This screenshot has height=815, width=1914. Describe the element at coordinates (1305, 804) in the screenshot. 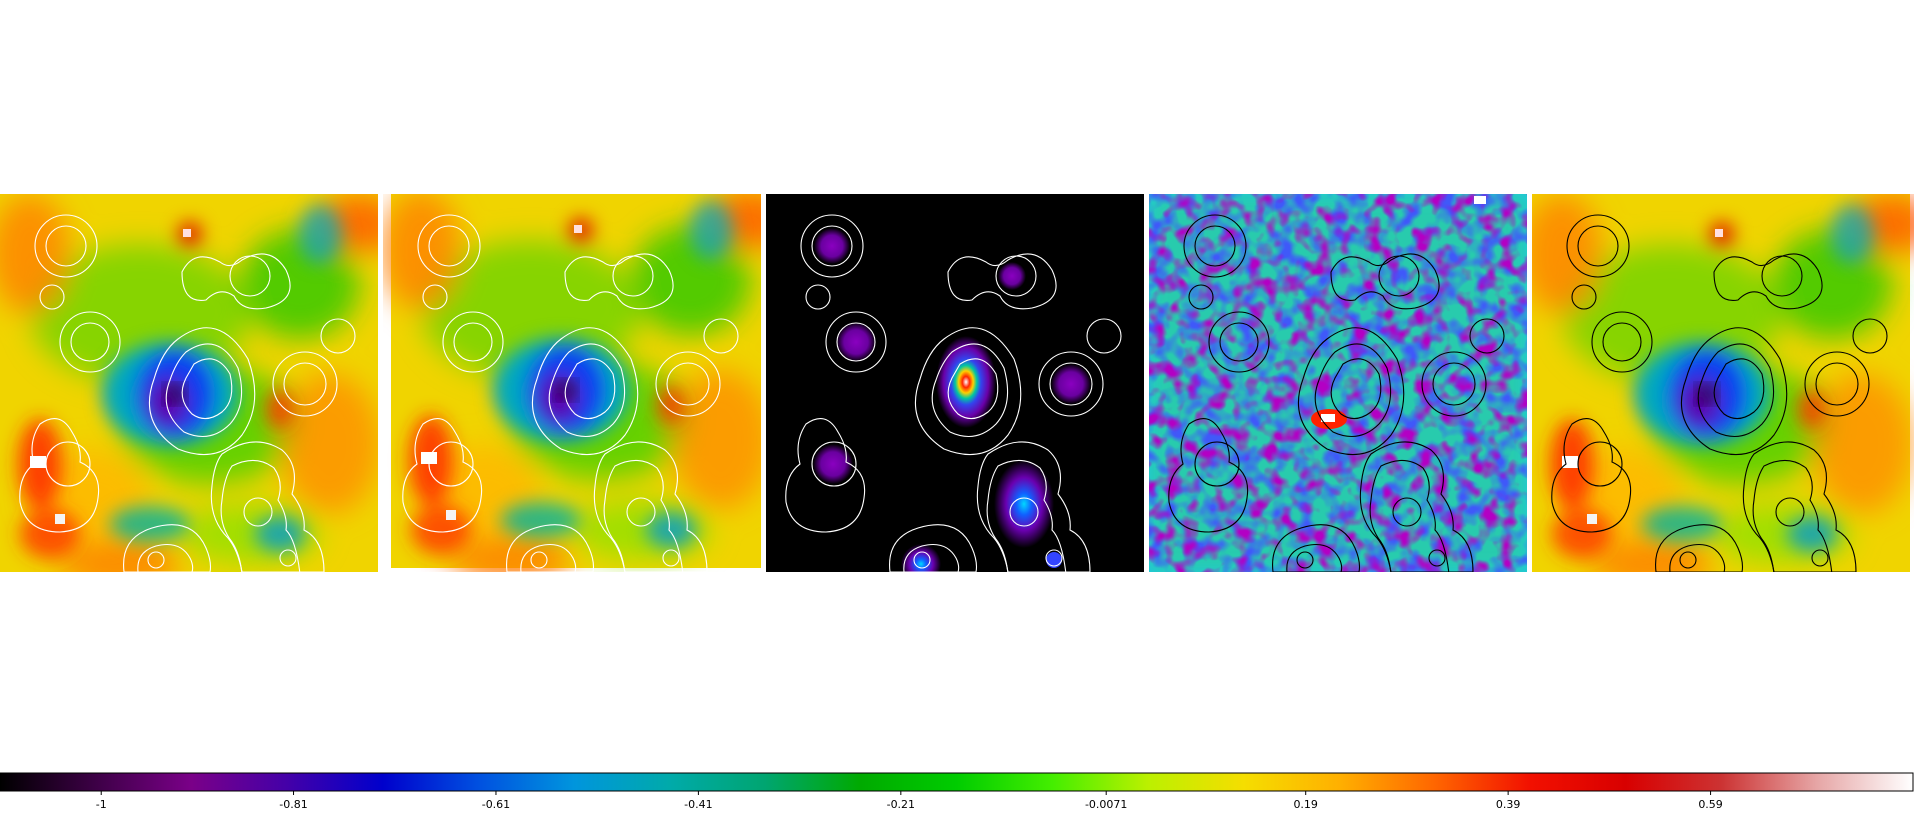

I see `colorbar-tick-label: 0.19` at that location.